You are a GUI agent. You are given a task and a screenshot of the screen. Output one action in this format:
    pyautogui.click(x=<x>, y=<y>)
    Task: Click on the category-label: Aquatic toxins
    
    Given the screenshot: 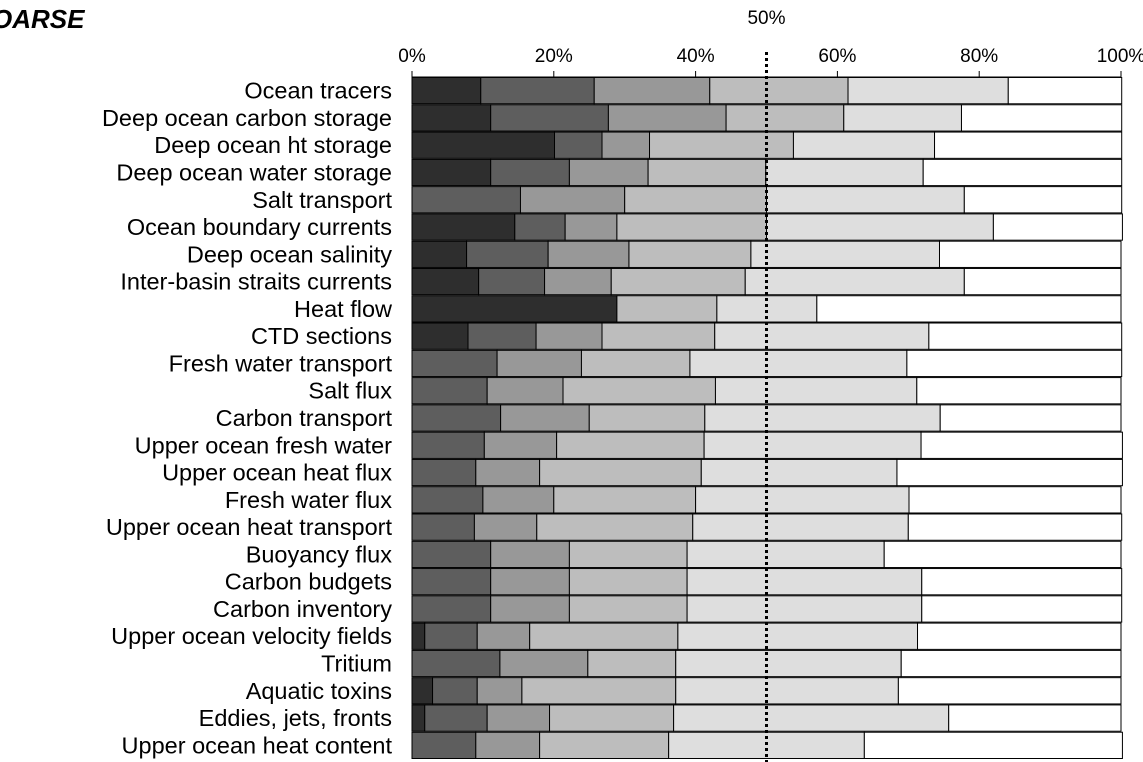 What is the action you would take?
    pyautogui.click(x=319, y=691)
    